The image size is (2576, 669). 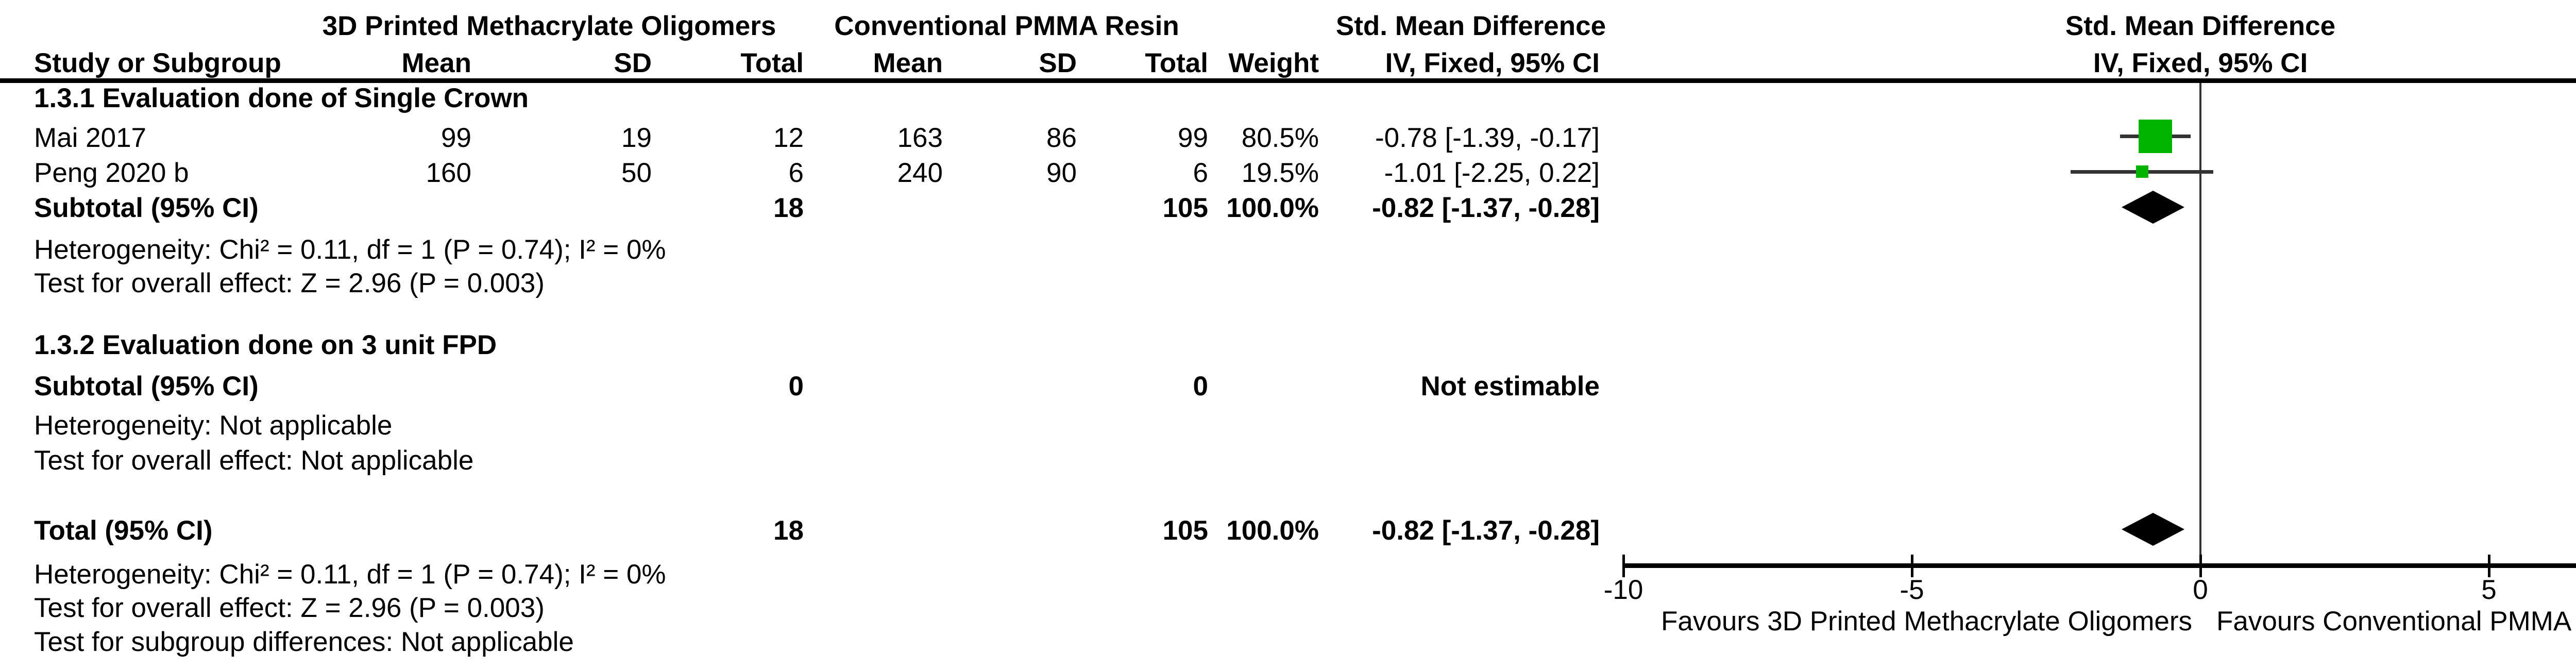 I want to click on mean1-value: 160, so click(x=448, y=173).